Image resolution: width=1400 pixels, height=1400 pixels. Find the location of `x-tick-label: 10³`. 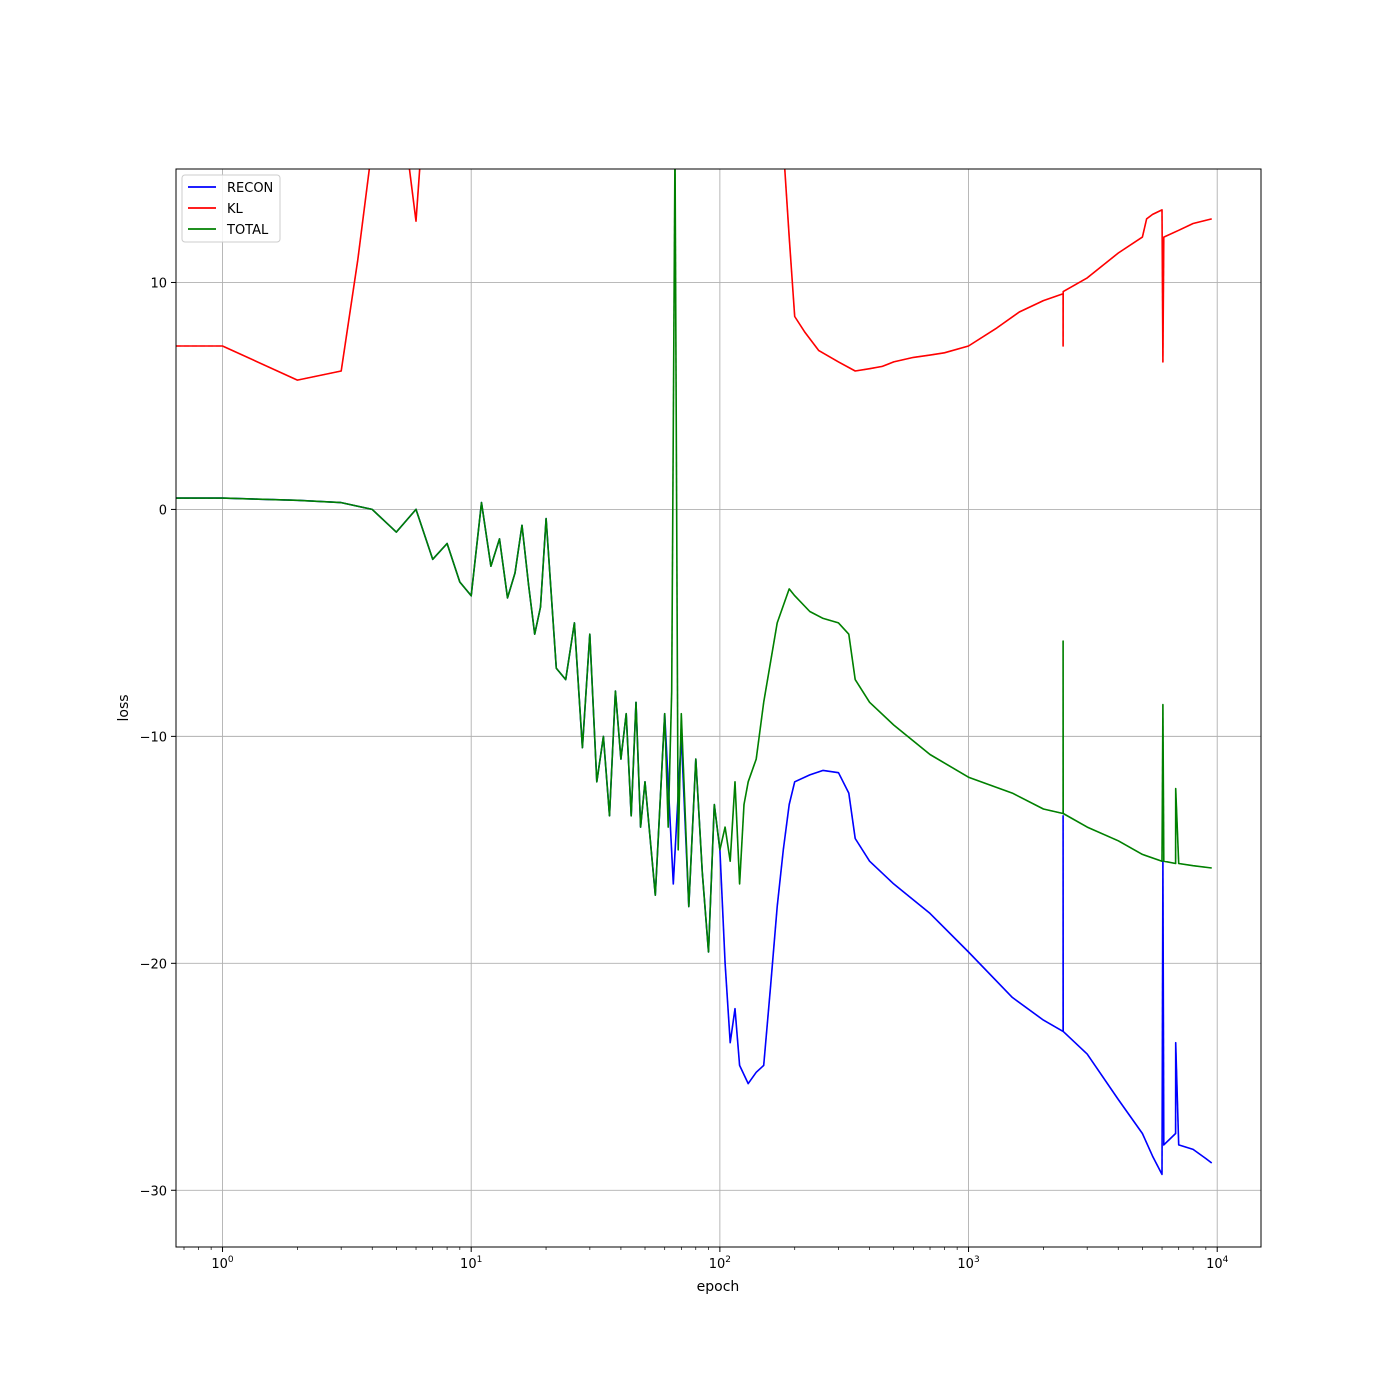

x-tick-label: 10³ is located at coordinates (968, 1263).